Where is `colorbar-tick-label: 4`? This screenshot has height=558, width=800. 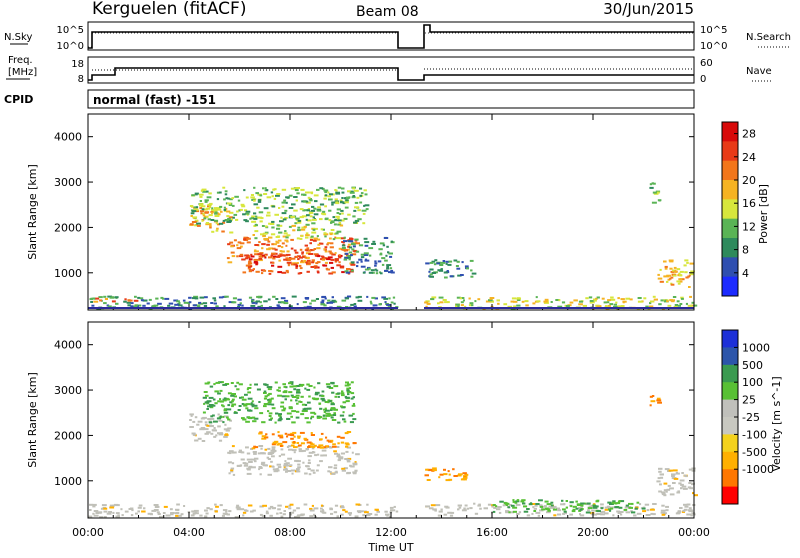 colorbar-tick-label: 4 is located at coordinates (745, 273).